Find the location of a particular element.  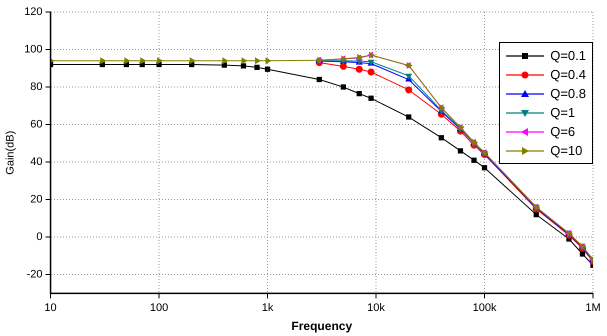

legend-label: Q=0.1 is located at coordinates (568, 56).